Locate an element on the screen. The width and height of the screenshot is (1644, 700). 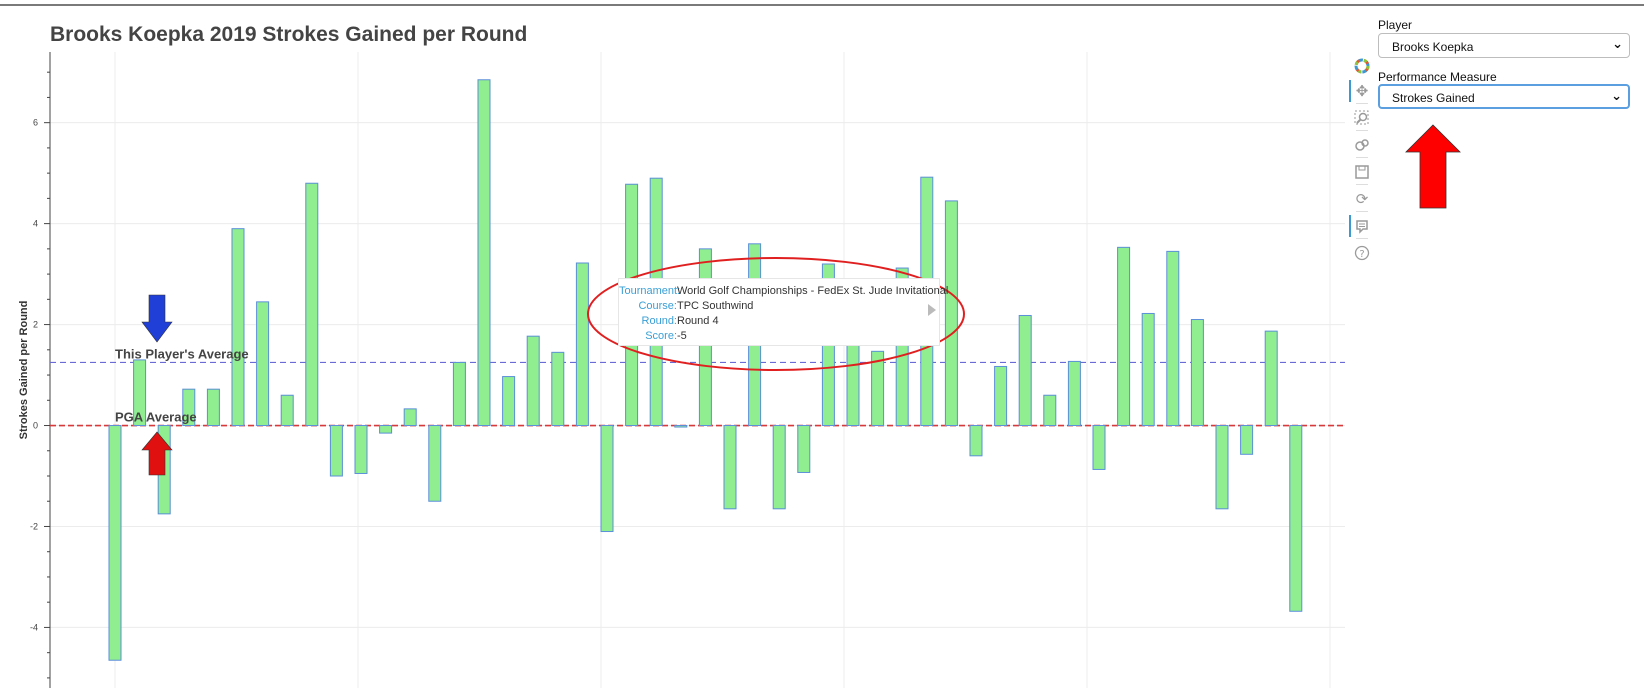
player-average-arrow is located at coordinates (157, 318).